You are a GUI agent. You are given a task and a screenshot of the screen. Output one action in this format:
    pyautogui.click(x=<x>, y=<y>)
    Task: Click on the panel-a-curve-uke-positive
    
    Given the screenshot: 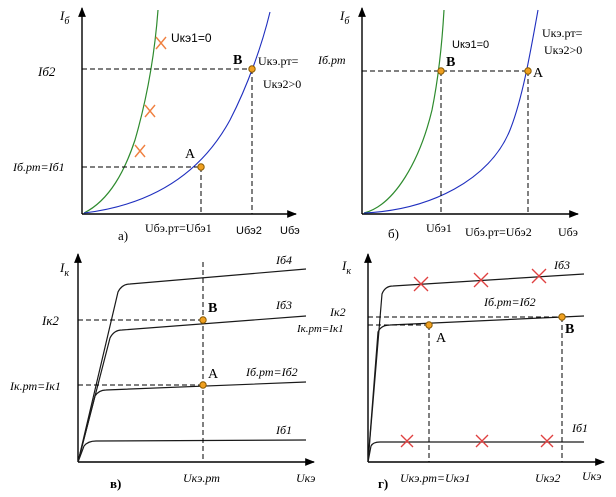 What is the action you would take?
    pyautogui.click(x=177, y=112)
    